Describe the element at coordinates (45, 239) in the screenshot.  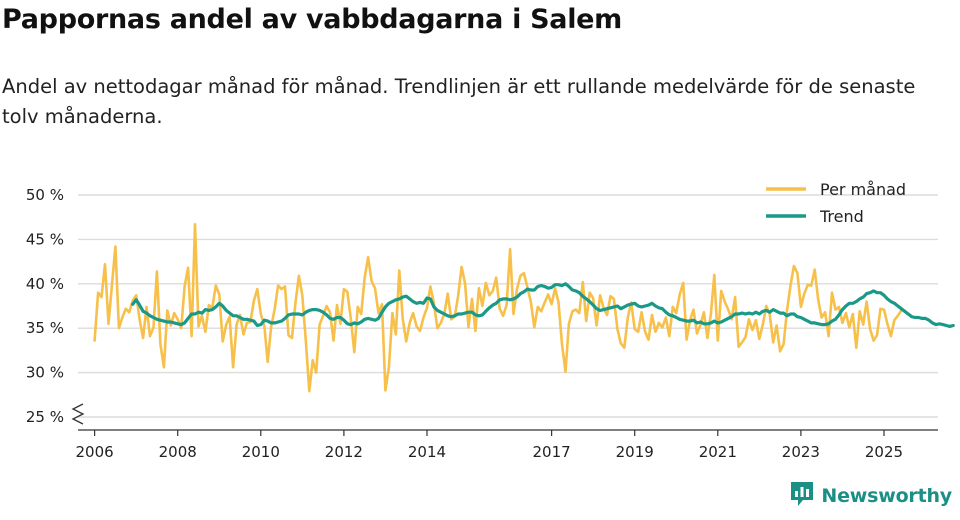
I see `y-tick-label: 45 %` at that location.